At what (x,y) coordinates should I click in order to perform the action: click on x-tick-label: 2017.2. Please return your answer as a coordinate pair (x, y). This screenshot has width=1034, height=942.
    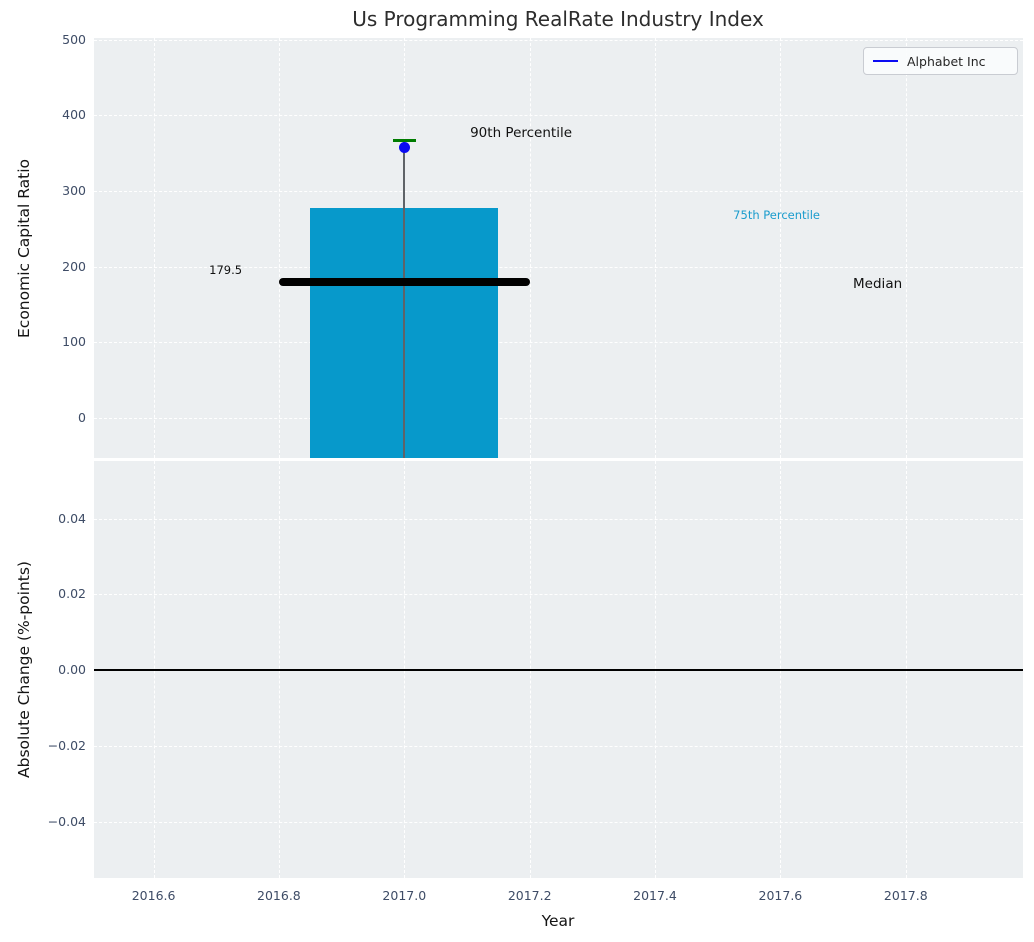
    Looking at the image, I should click on (529, 895).